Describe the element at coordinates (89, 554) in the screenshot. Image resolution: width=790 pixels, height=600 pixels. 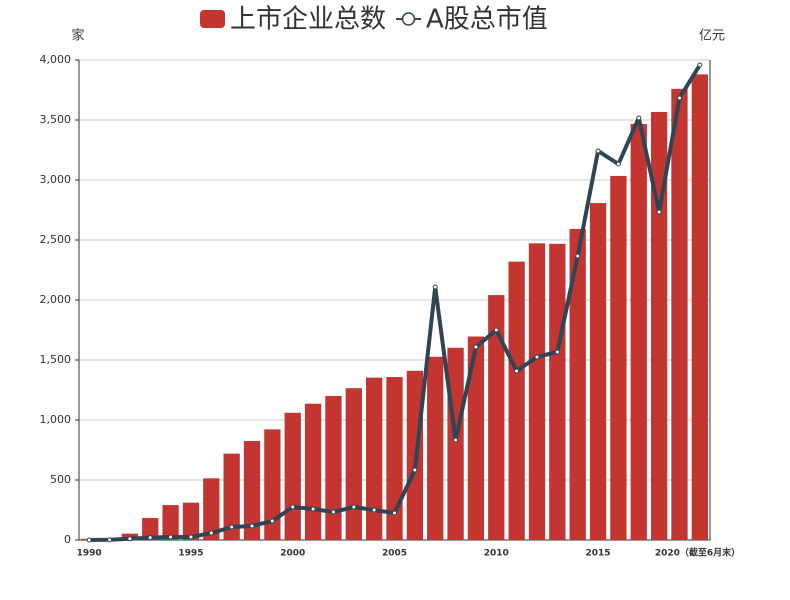
I see `x-tick-label: 1990` at that location.